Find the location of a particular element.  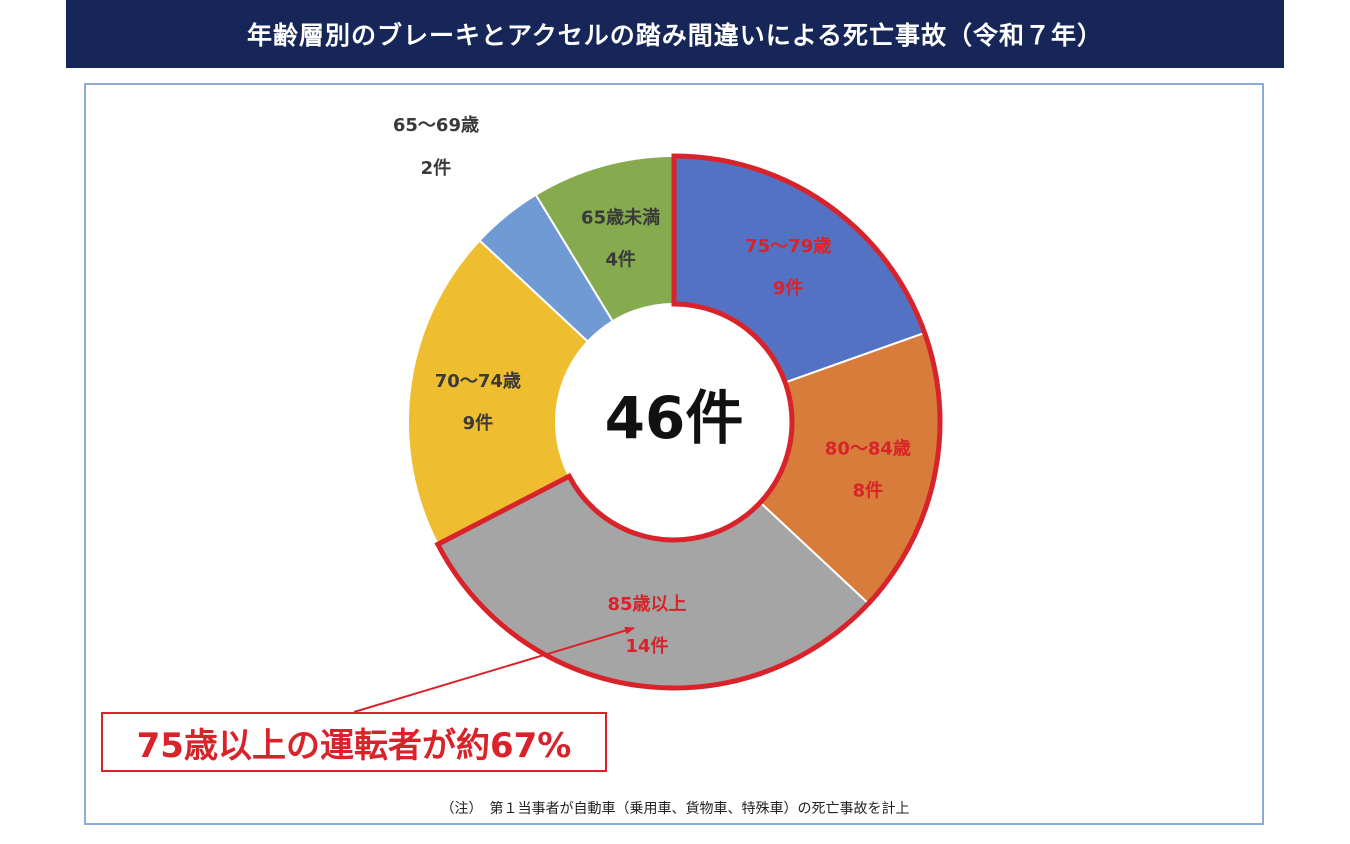

callout-arrow is located at coordinates (494, 669).